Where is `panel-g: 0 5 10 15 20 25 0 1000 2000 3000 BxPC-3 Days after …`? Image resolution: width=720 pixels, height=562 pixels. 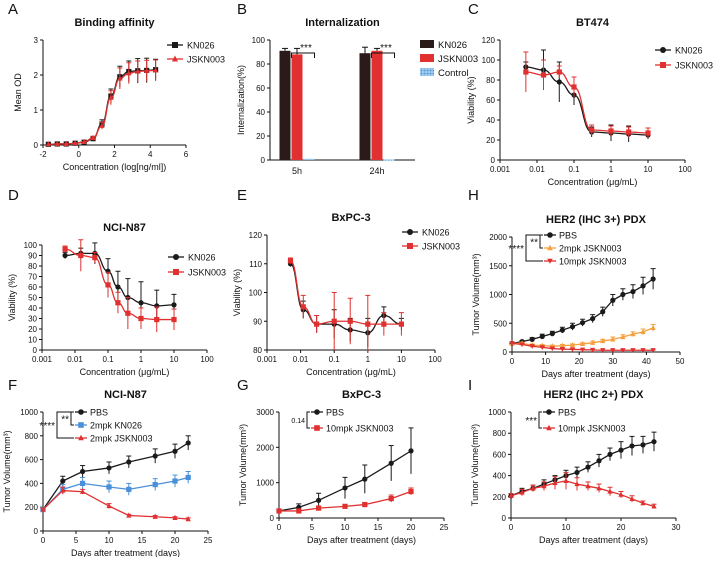 panel-g: 0 5 10 15 20 25 0 1000 2000 3000 BxPC-3 Days after … is located at coordinates (343, 461).